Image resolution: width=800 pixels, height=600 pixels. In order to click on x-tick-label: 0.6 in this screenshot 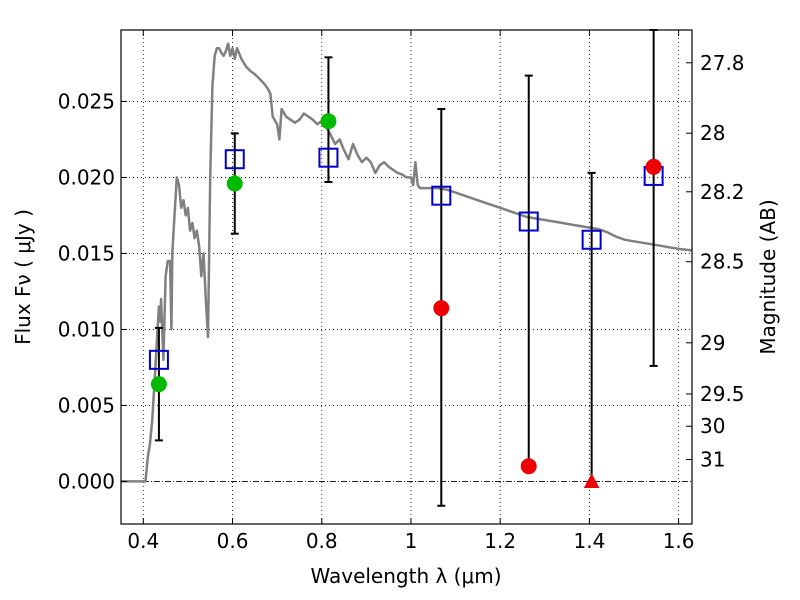, I will do `click(233, 541)`.